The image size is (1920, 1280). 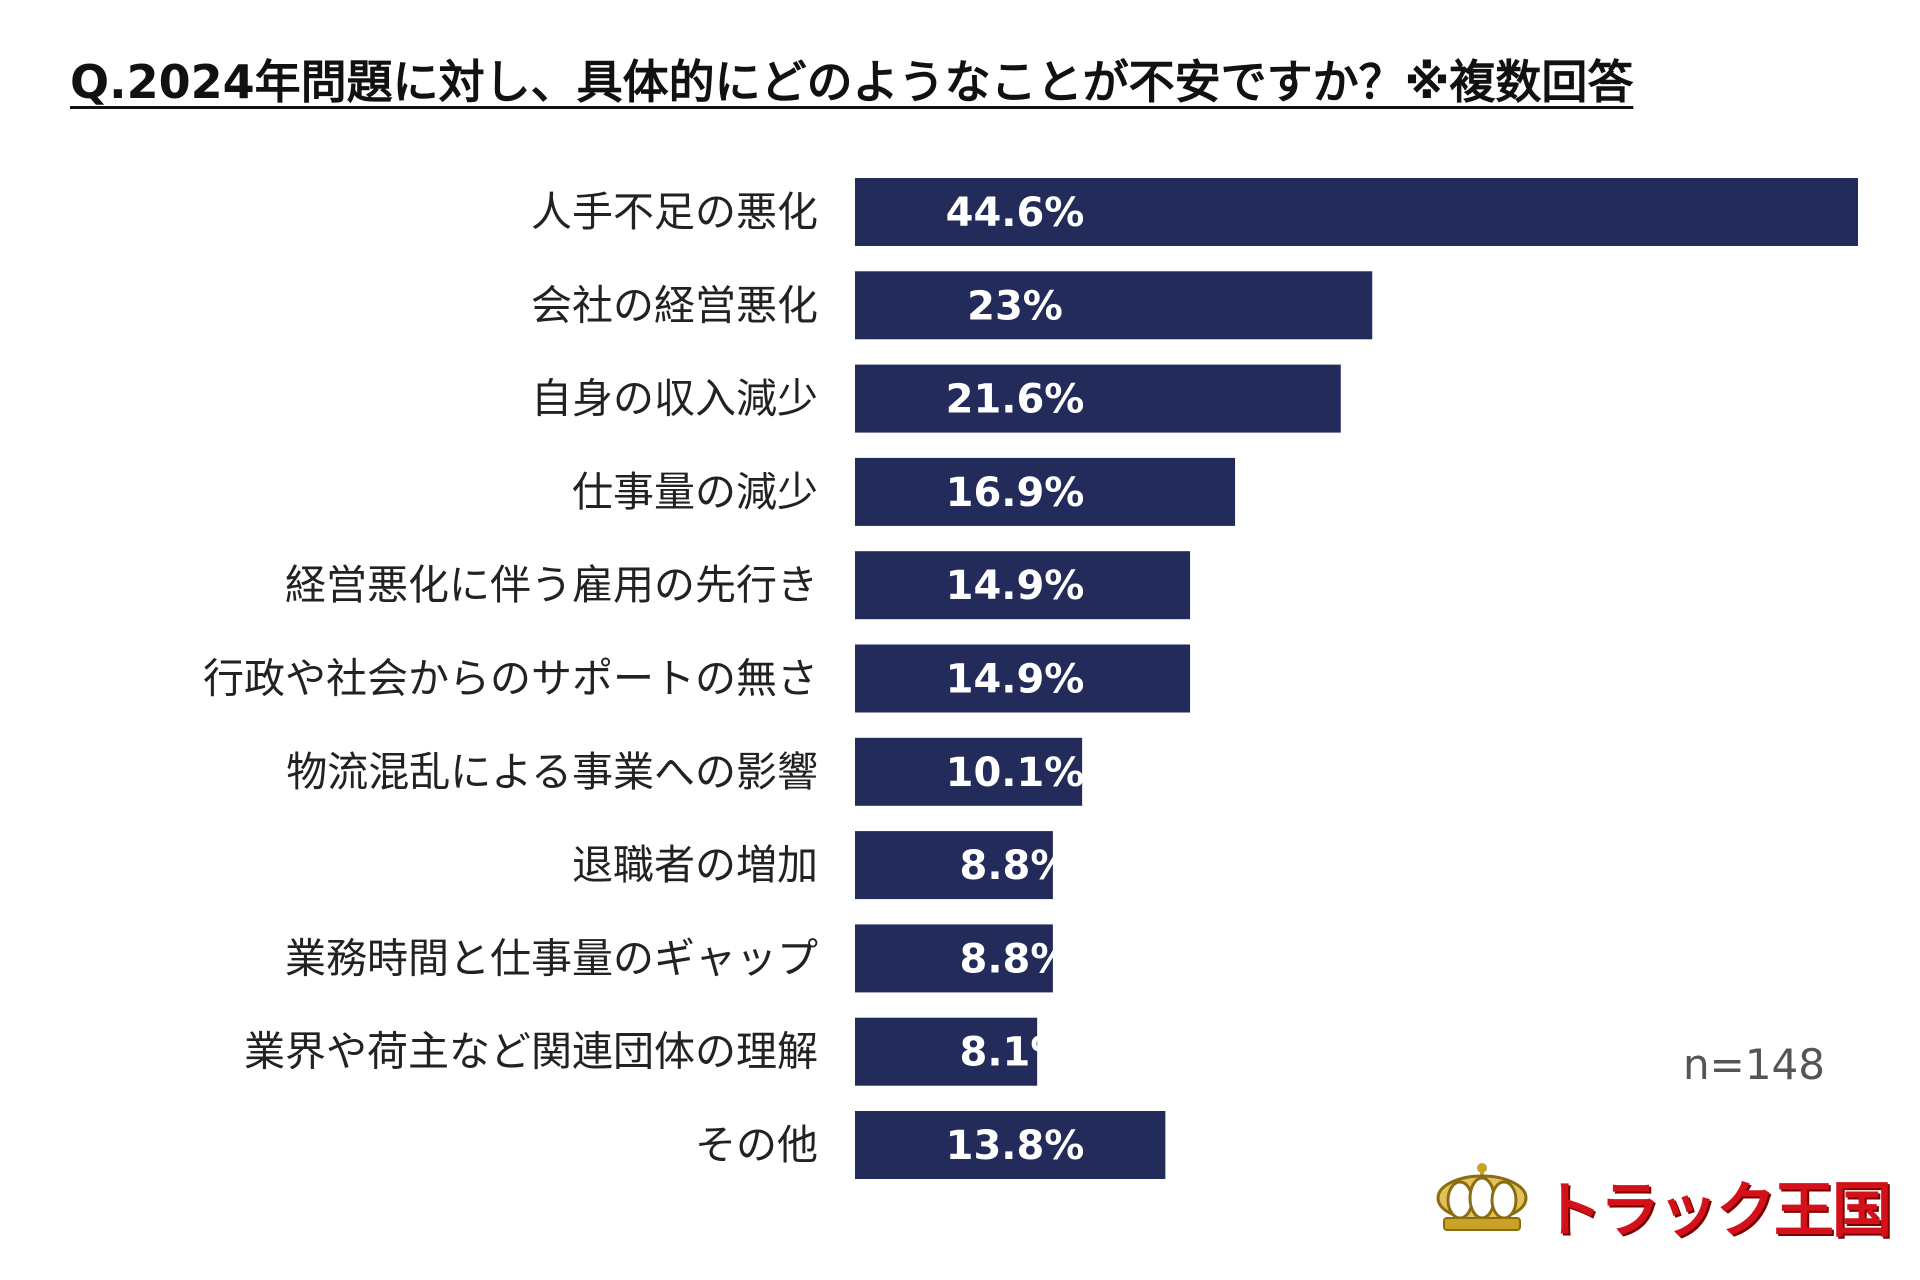 What do you see at coordinates (1015, 493) in the screenshot?
I see `data-label: 16.9%` at bounding box center [1015, 493].